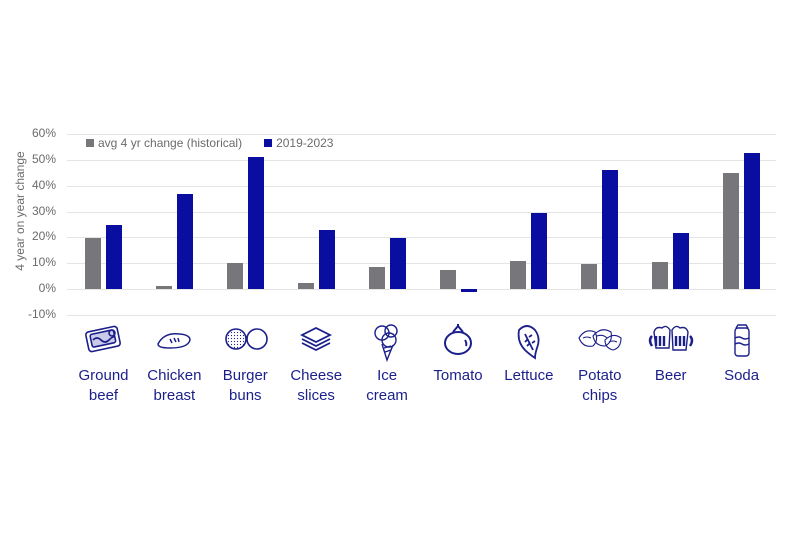  I want to click on y-tick-label: 40%, so click(43, 184).